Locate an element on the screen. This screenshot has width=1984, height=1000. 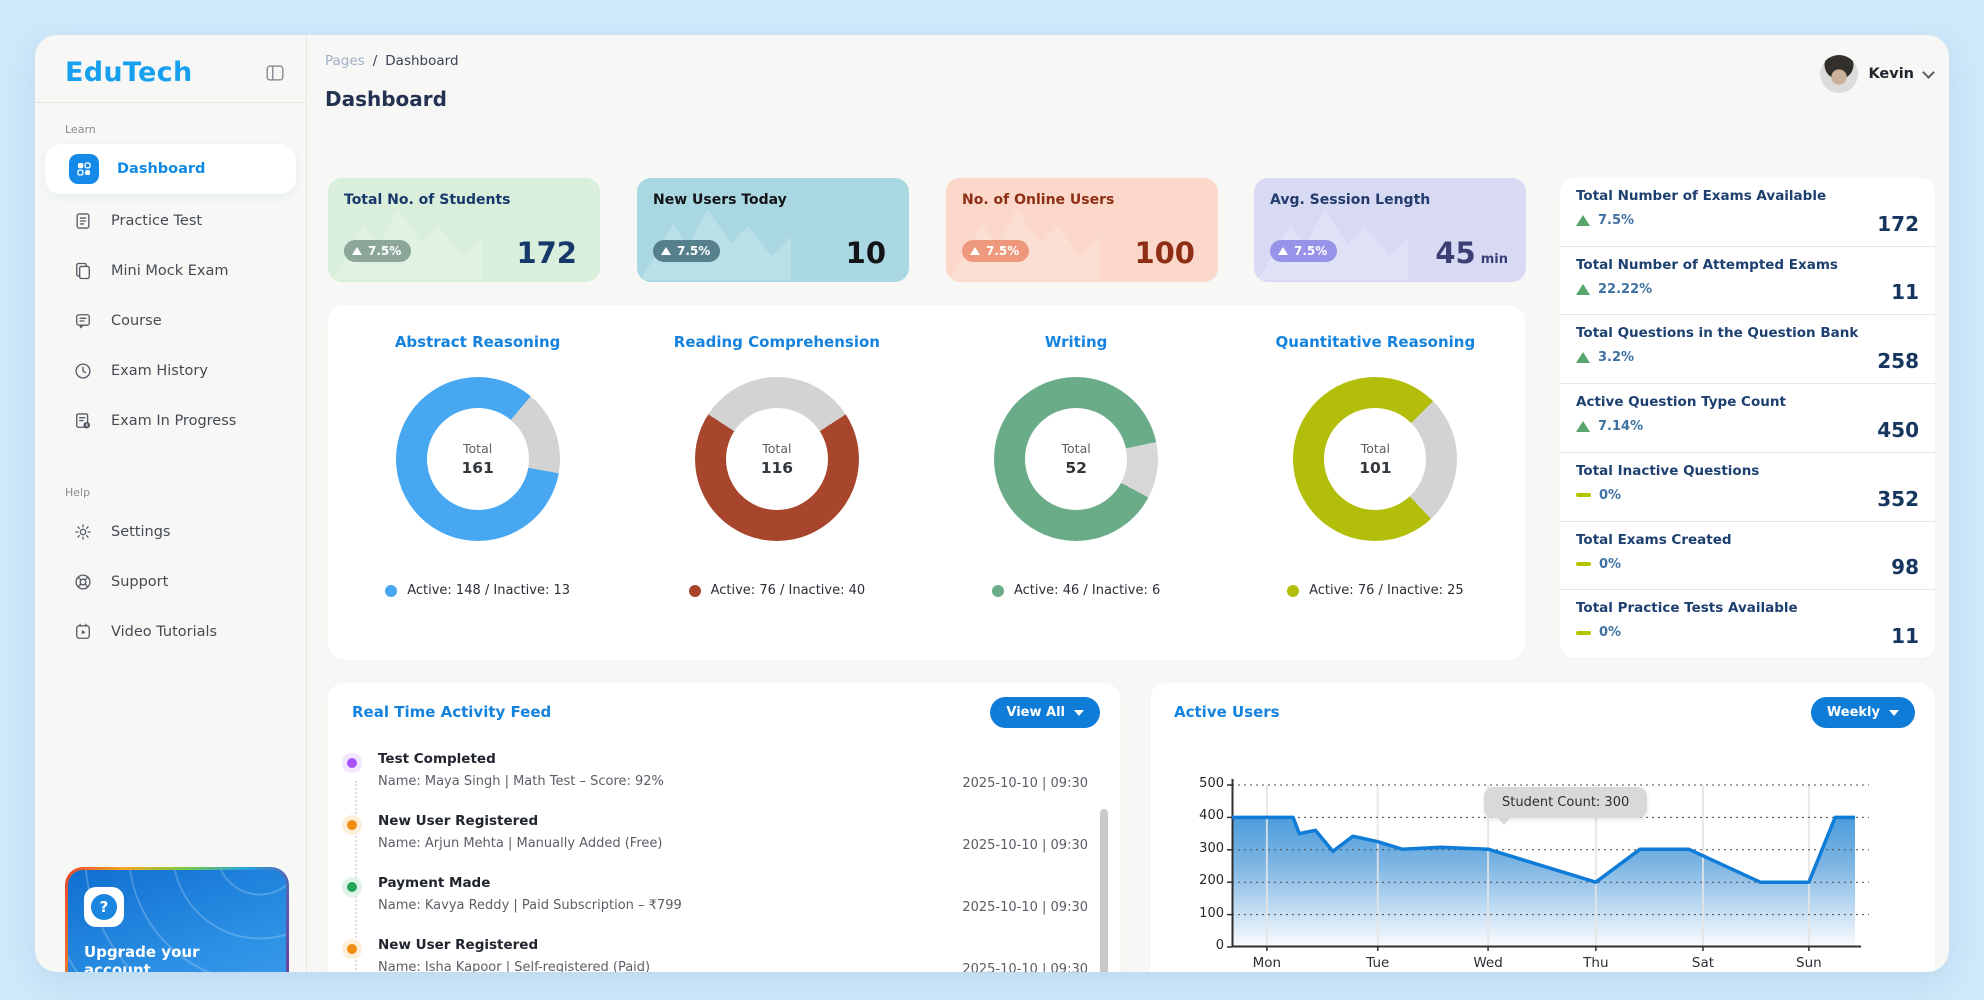
dropdown-arrow-icon is located at coordinates (1894, 712).